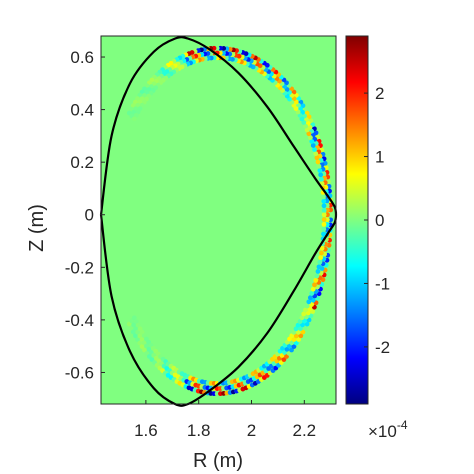  What do you see at coordinates (82, 57) in the screenshot?
I see `y-tick-label: 0.6` at bounding box center [82, 57].